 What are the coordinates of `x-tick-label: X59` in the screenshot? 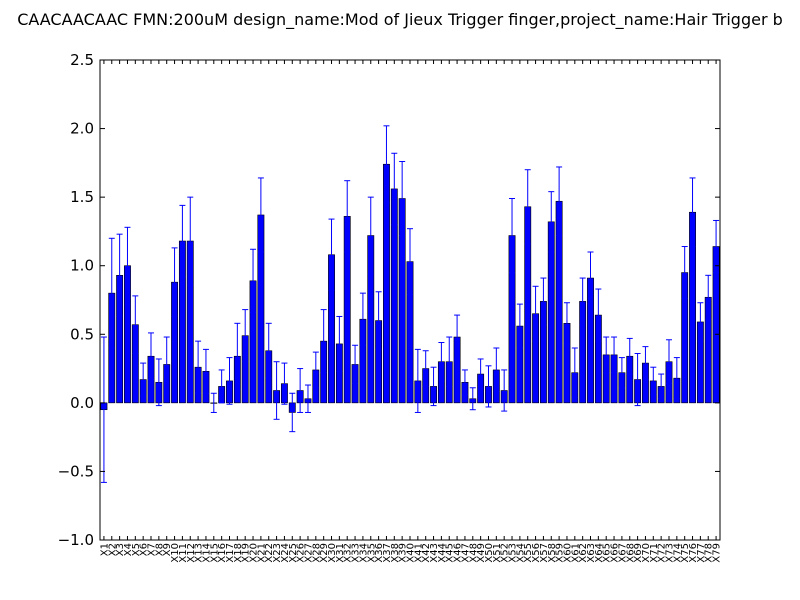 It's located at (560, 553).